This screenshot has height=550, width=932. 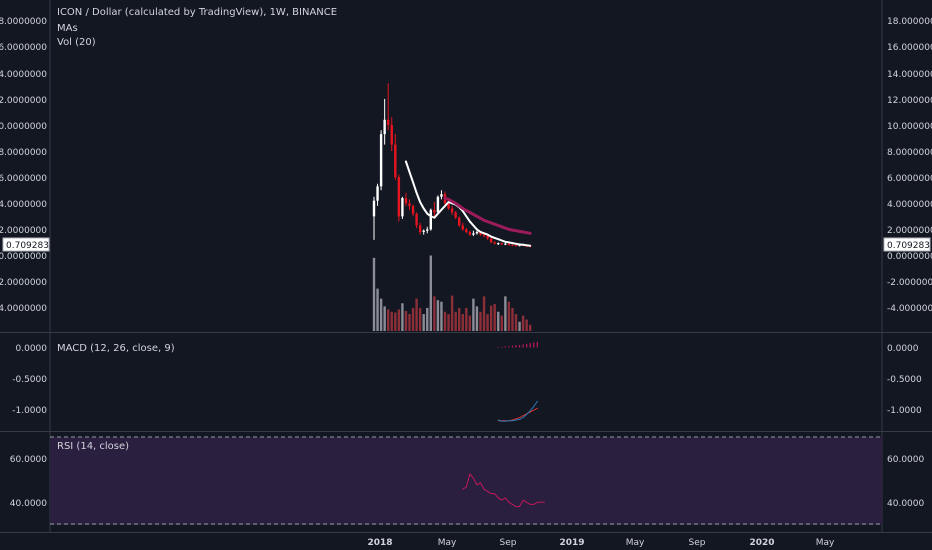 I want to click on macd-axis-right: 0.0000 -0.5000 -1.0000, so click(x=904, y=380).